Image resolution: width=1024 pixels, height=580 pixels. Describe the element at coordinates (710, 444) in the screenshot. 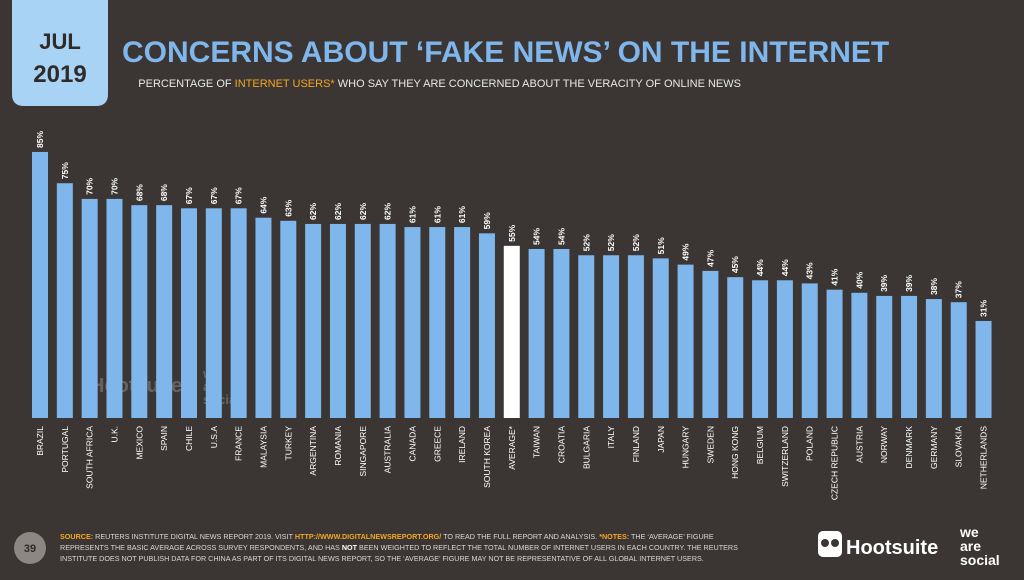

I see `x-tick-label: SWEDEN` at that location.